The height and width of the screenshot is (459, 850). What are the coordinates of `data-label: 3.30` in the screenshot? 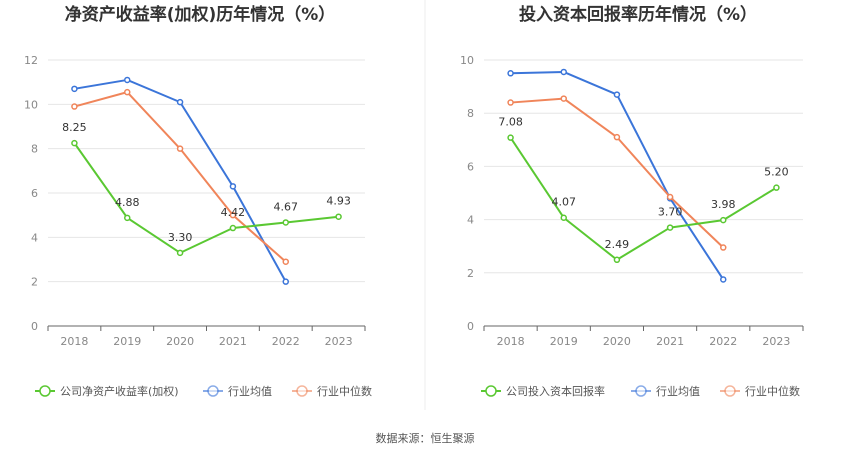 It's located at (180, 237).